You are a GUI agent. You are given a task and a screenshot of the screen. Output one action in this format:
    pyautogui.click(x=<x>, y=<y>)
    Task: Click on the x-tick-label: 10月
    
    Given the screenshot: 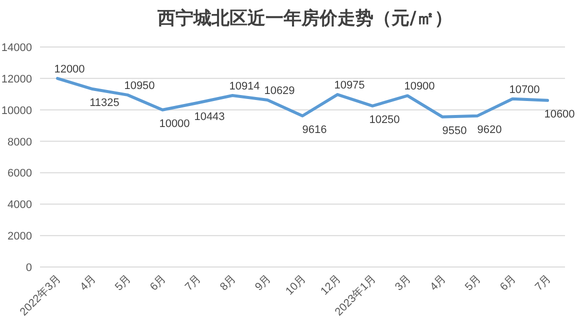 What is the action you would take?
    pyautogui.click(x=296, y=285)
    